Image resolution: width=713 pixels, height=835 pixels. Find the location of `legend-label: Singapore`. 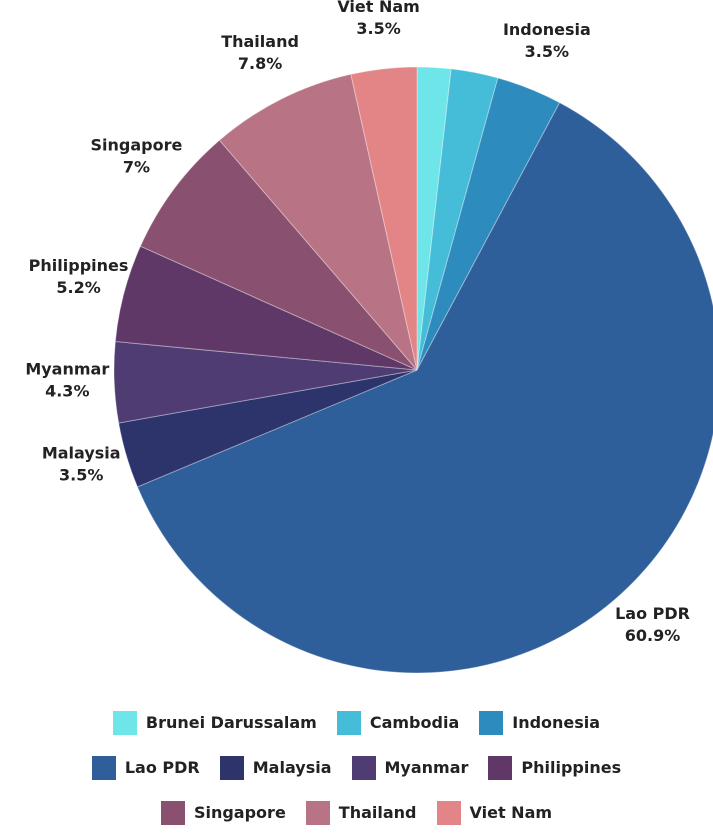

legend-label: Singapore is located at coordinates (239, 812).